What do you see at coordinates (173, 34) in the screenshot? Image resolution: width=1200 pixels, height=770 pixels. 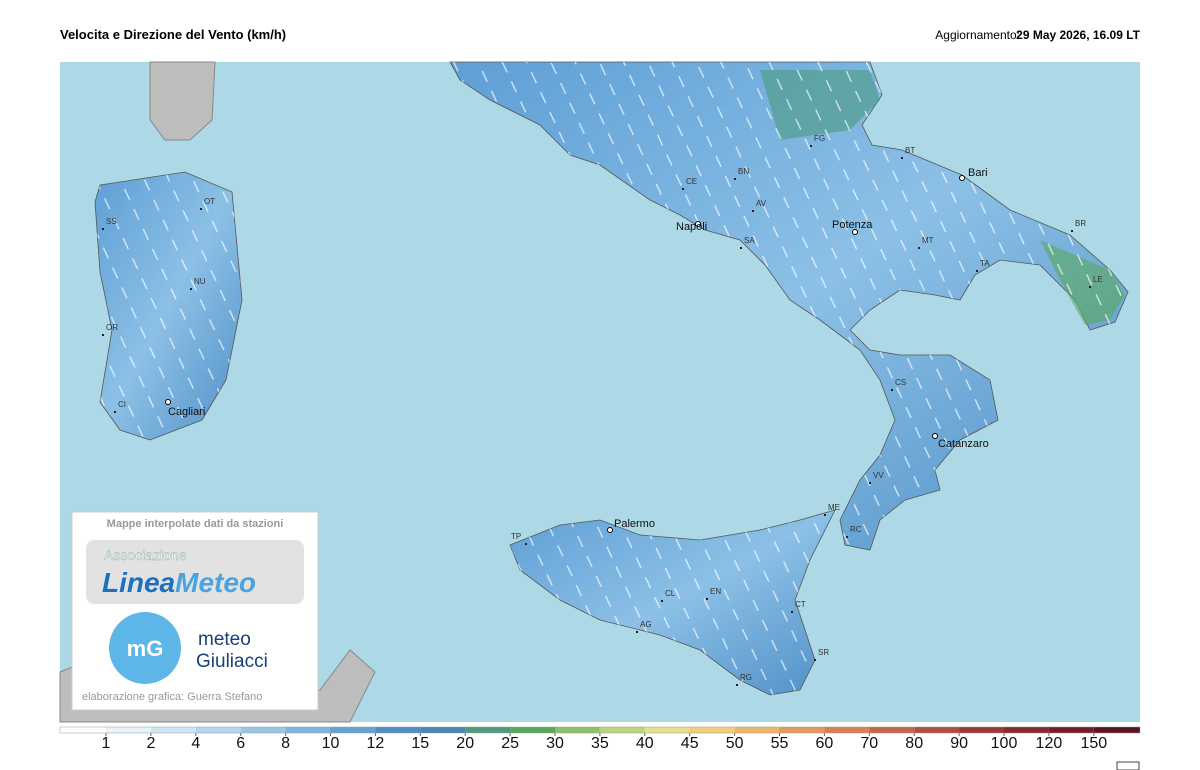 I see `title: Velocita e Direzione del Vento (km/h)` at bounding box center [173, 34].